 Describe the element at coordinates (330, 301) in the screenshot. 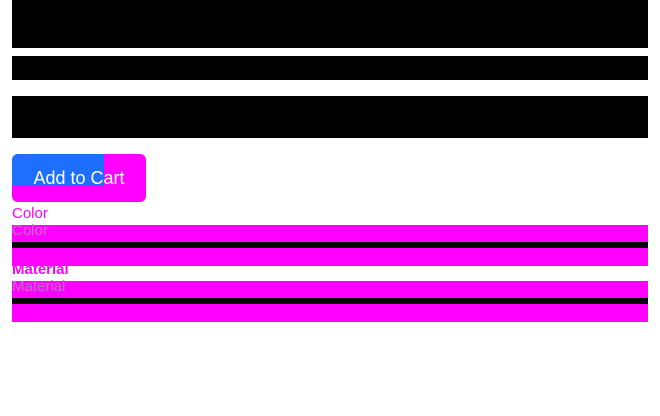

I see `material-divider` at that location.